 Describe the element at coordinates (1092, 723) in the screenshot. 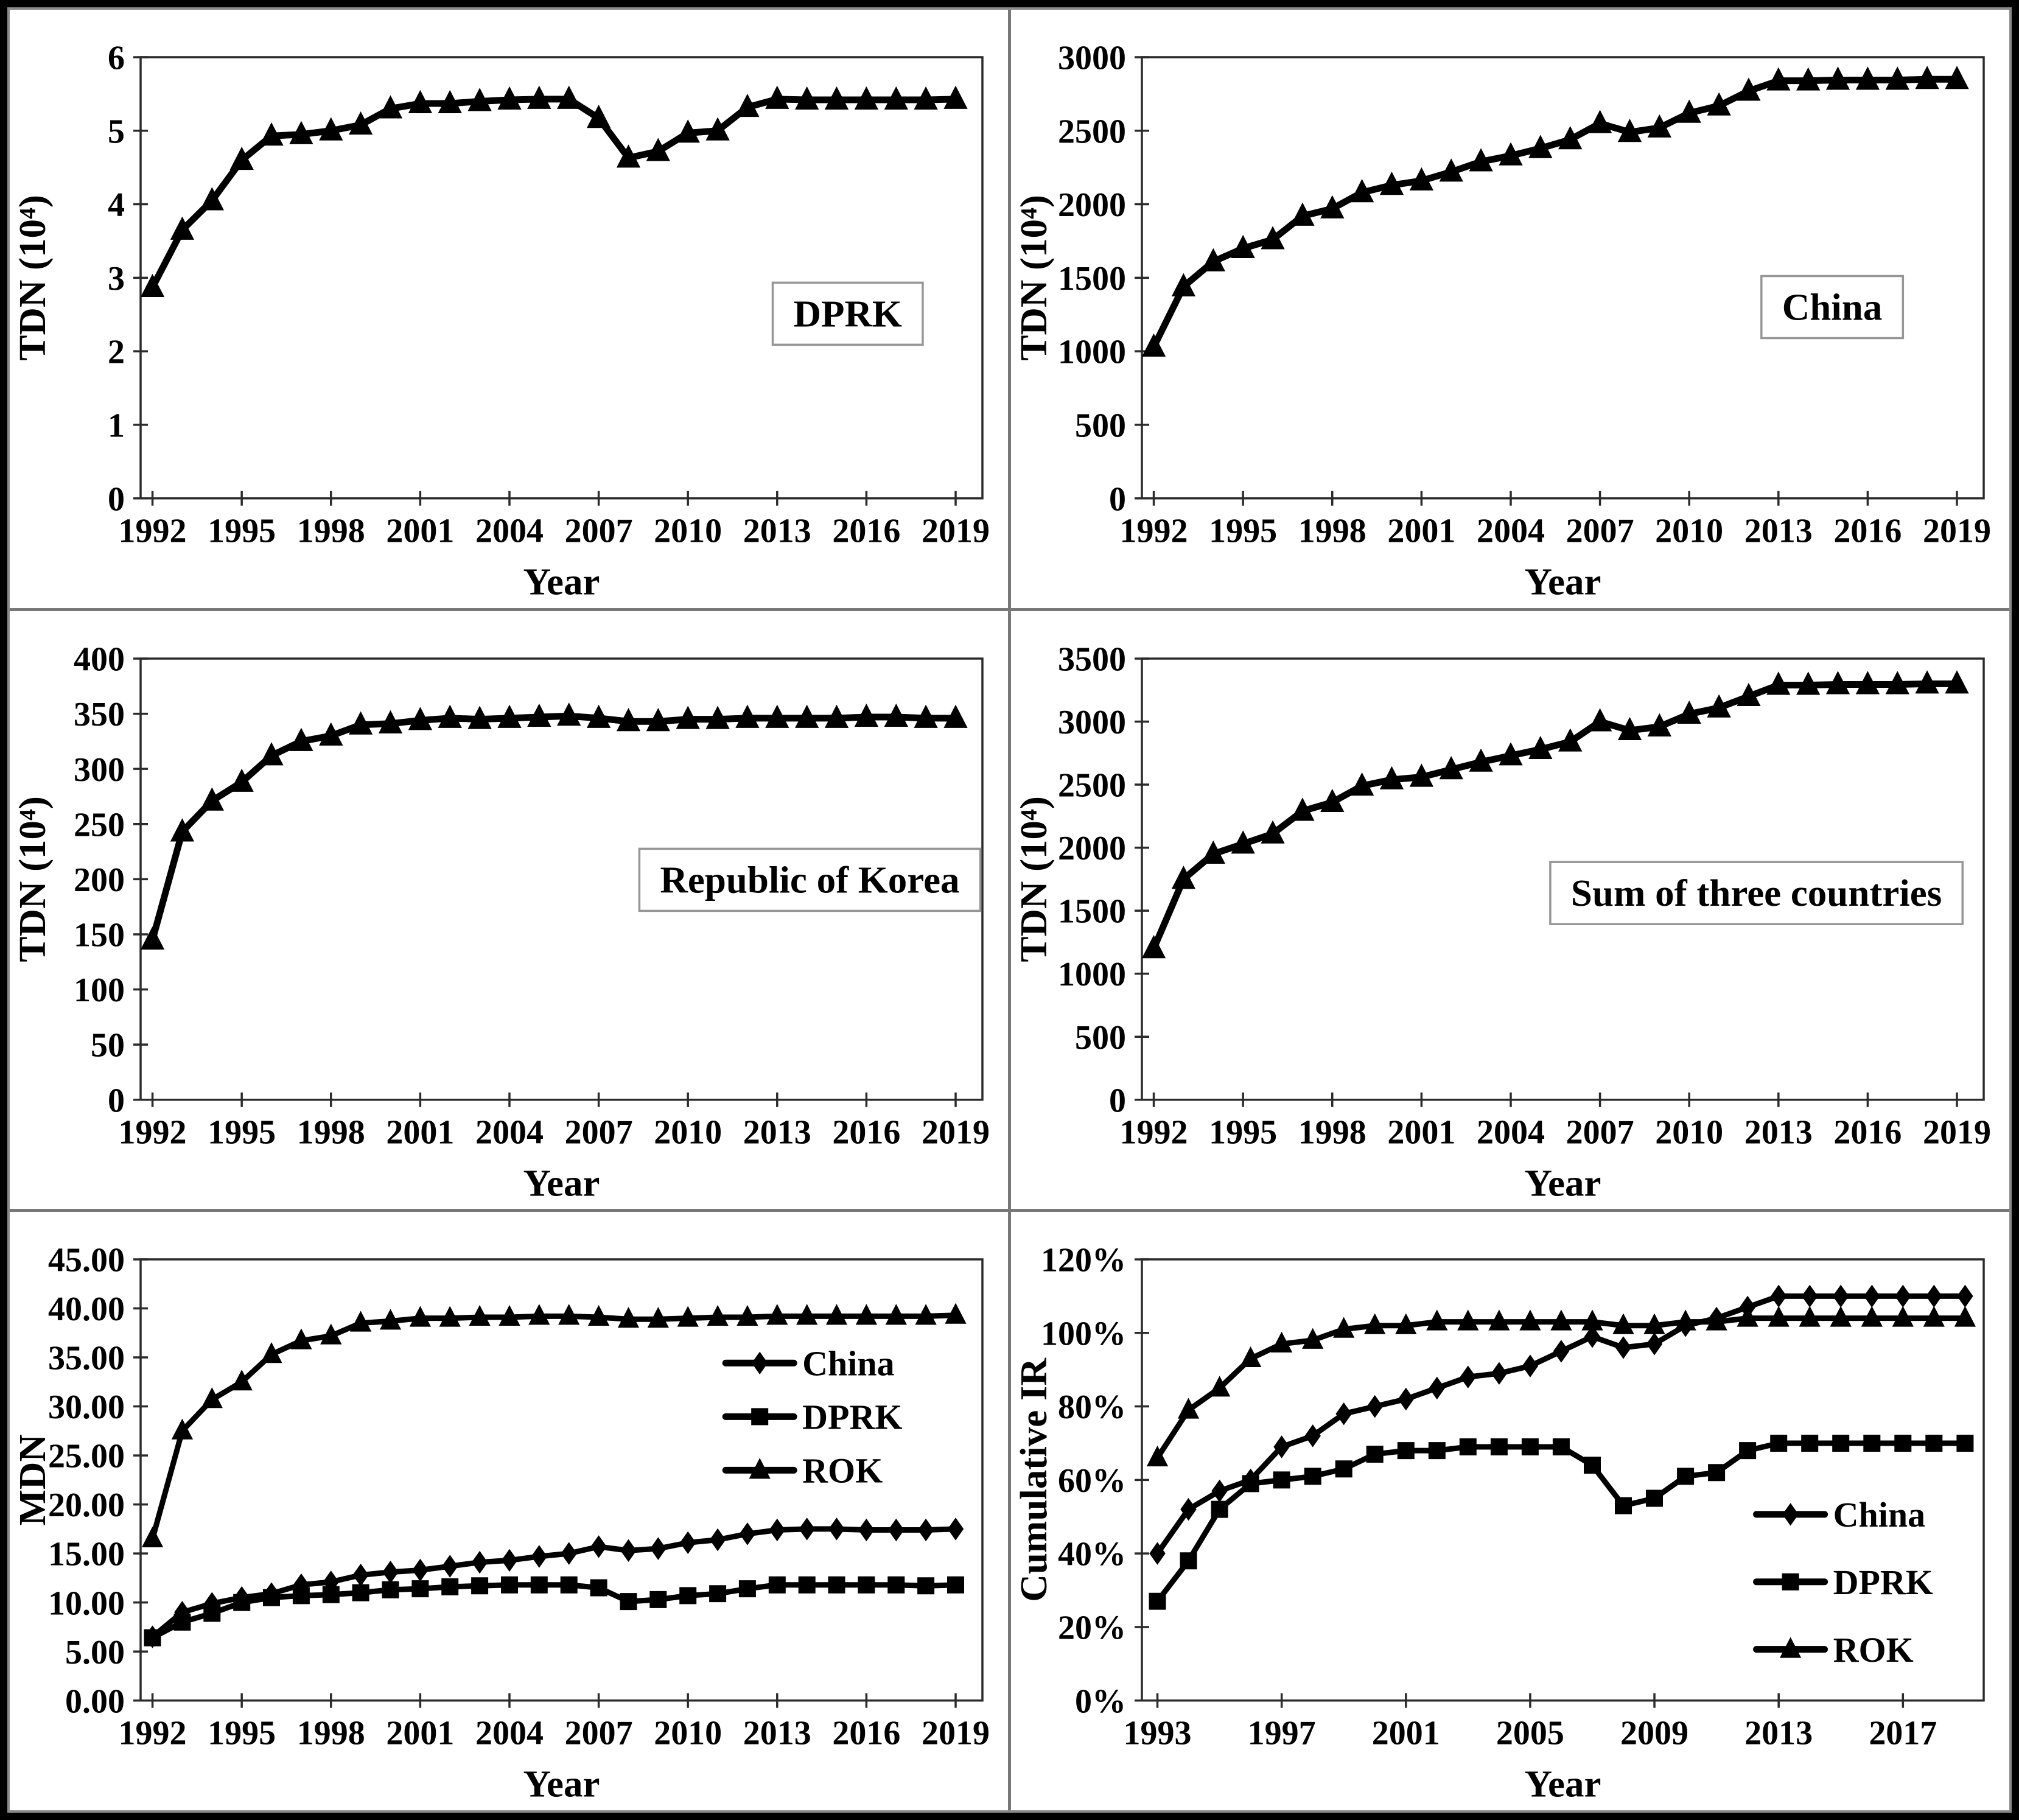

I see `y-tick-label: 3000` at that location.